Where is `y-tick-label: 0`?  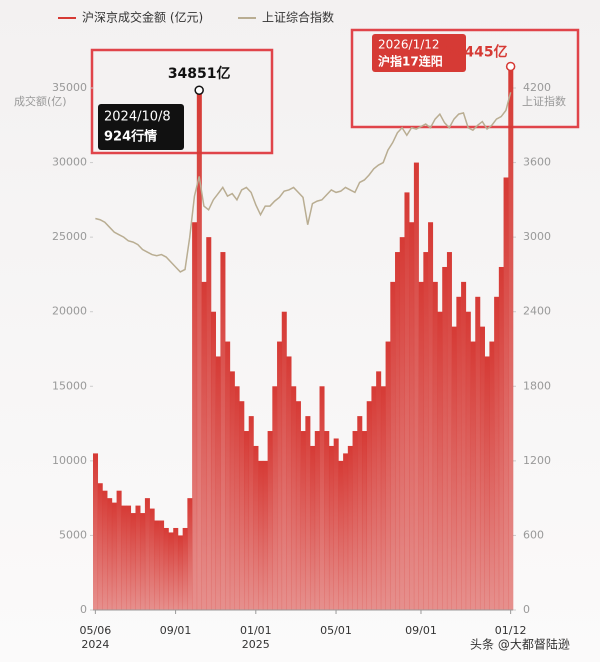
y-tick-label: 0 is located at coordinates (83, 609).